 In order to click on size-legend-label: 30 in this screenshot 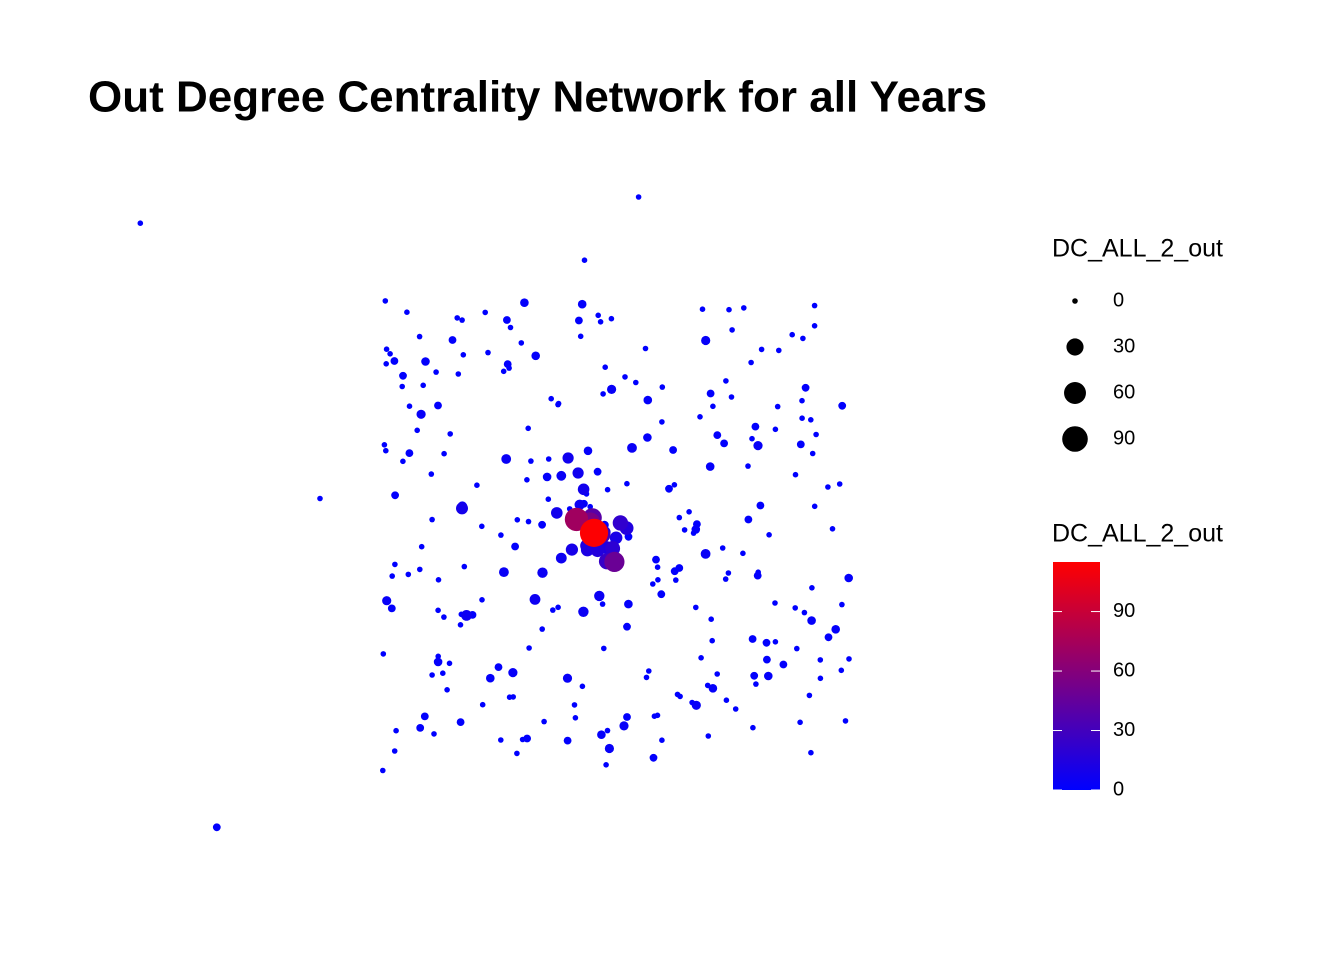, I will do `click(1124, 346)`.